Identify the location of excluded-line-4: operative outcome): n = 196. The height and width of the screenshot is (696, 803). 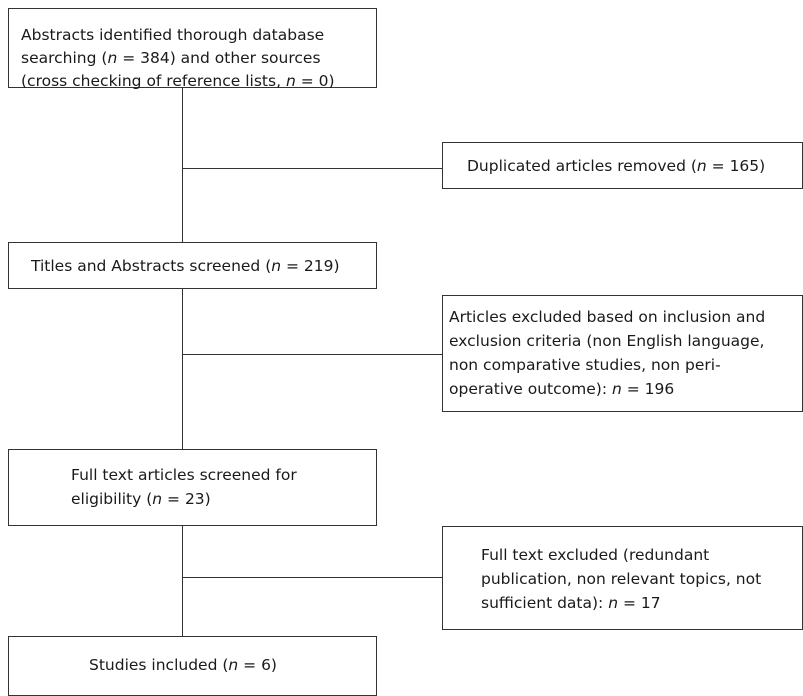
(562, 389).